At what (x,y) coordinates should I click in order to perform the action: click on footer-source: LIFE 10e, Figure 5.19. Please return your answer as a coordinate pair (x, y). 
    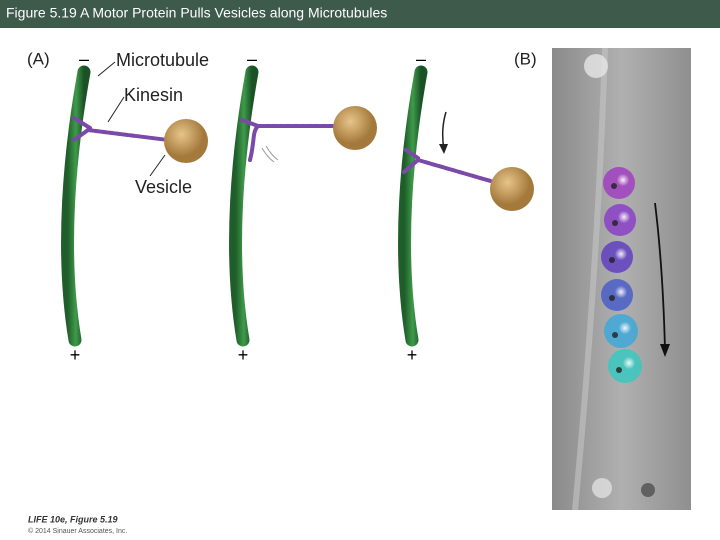
    Looking at the image, I should click on (73, 519).